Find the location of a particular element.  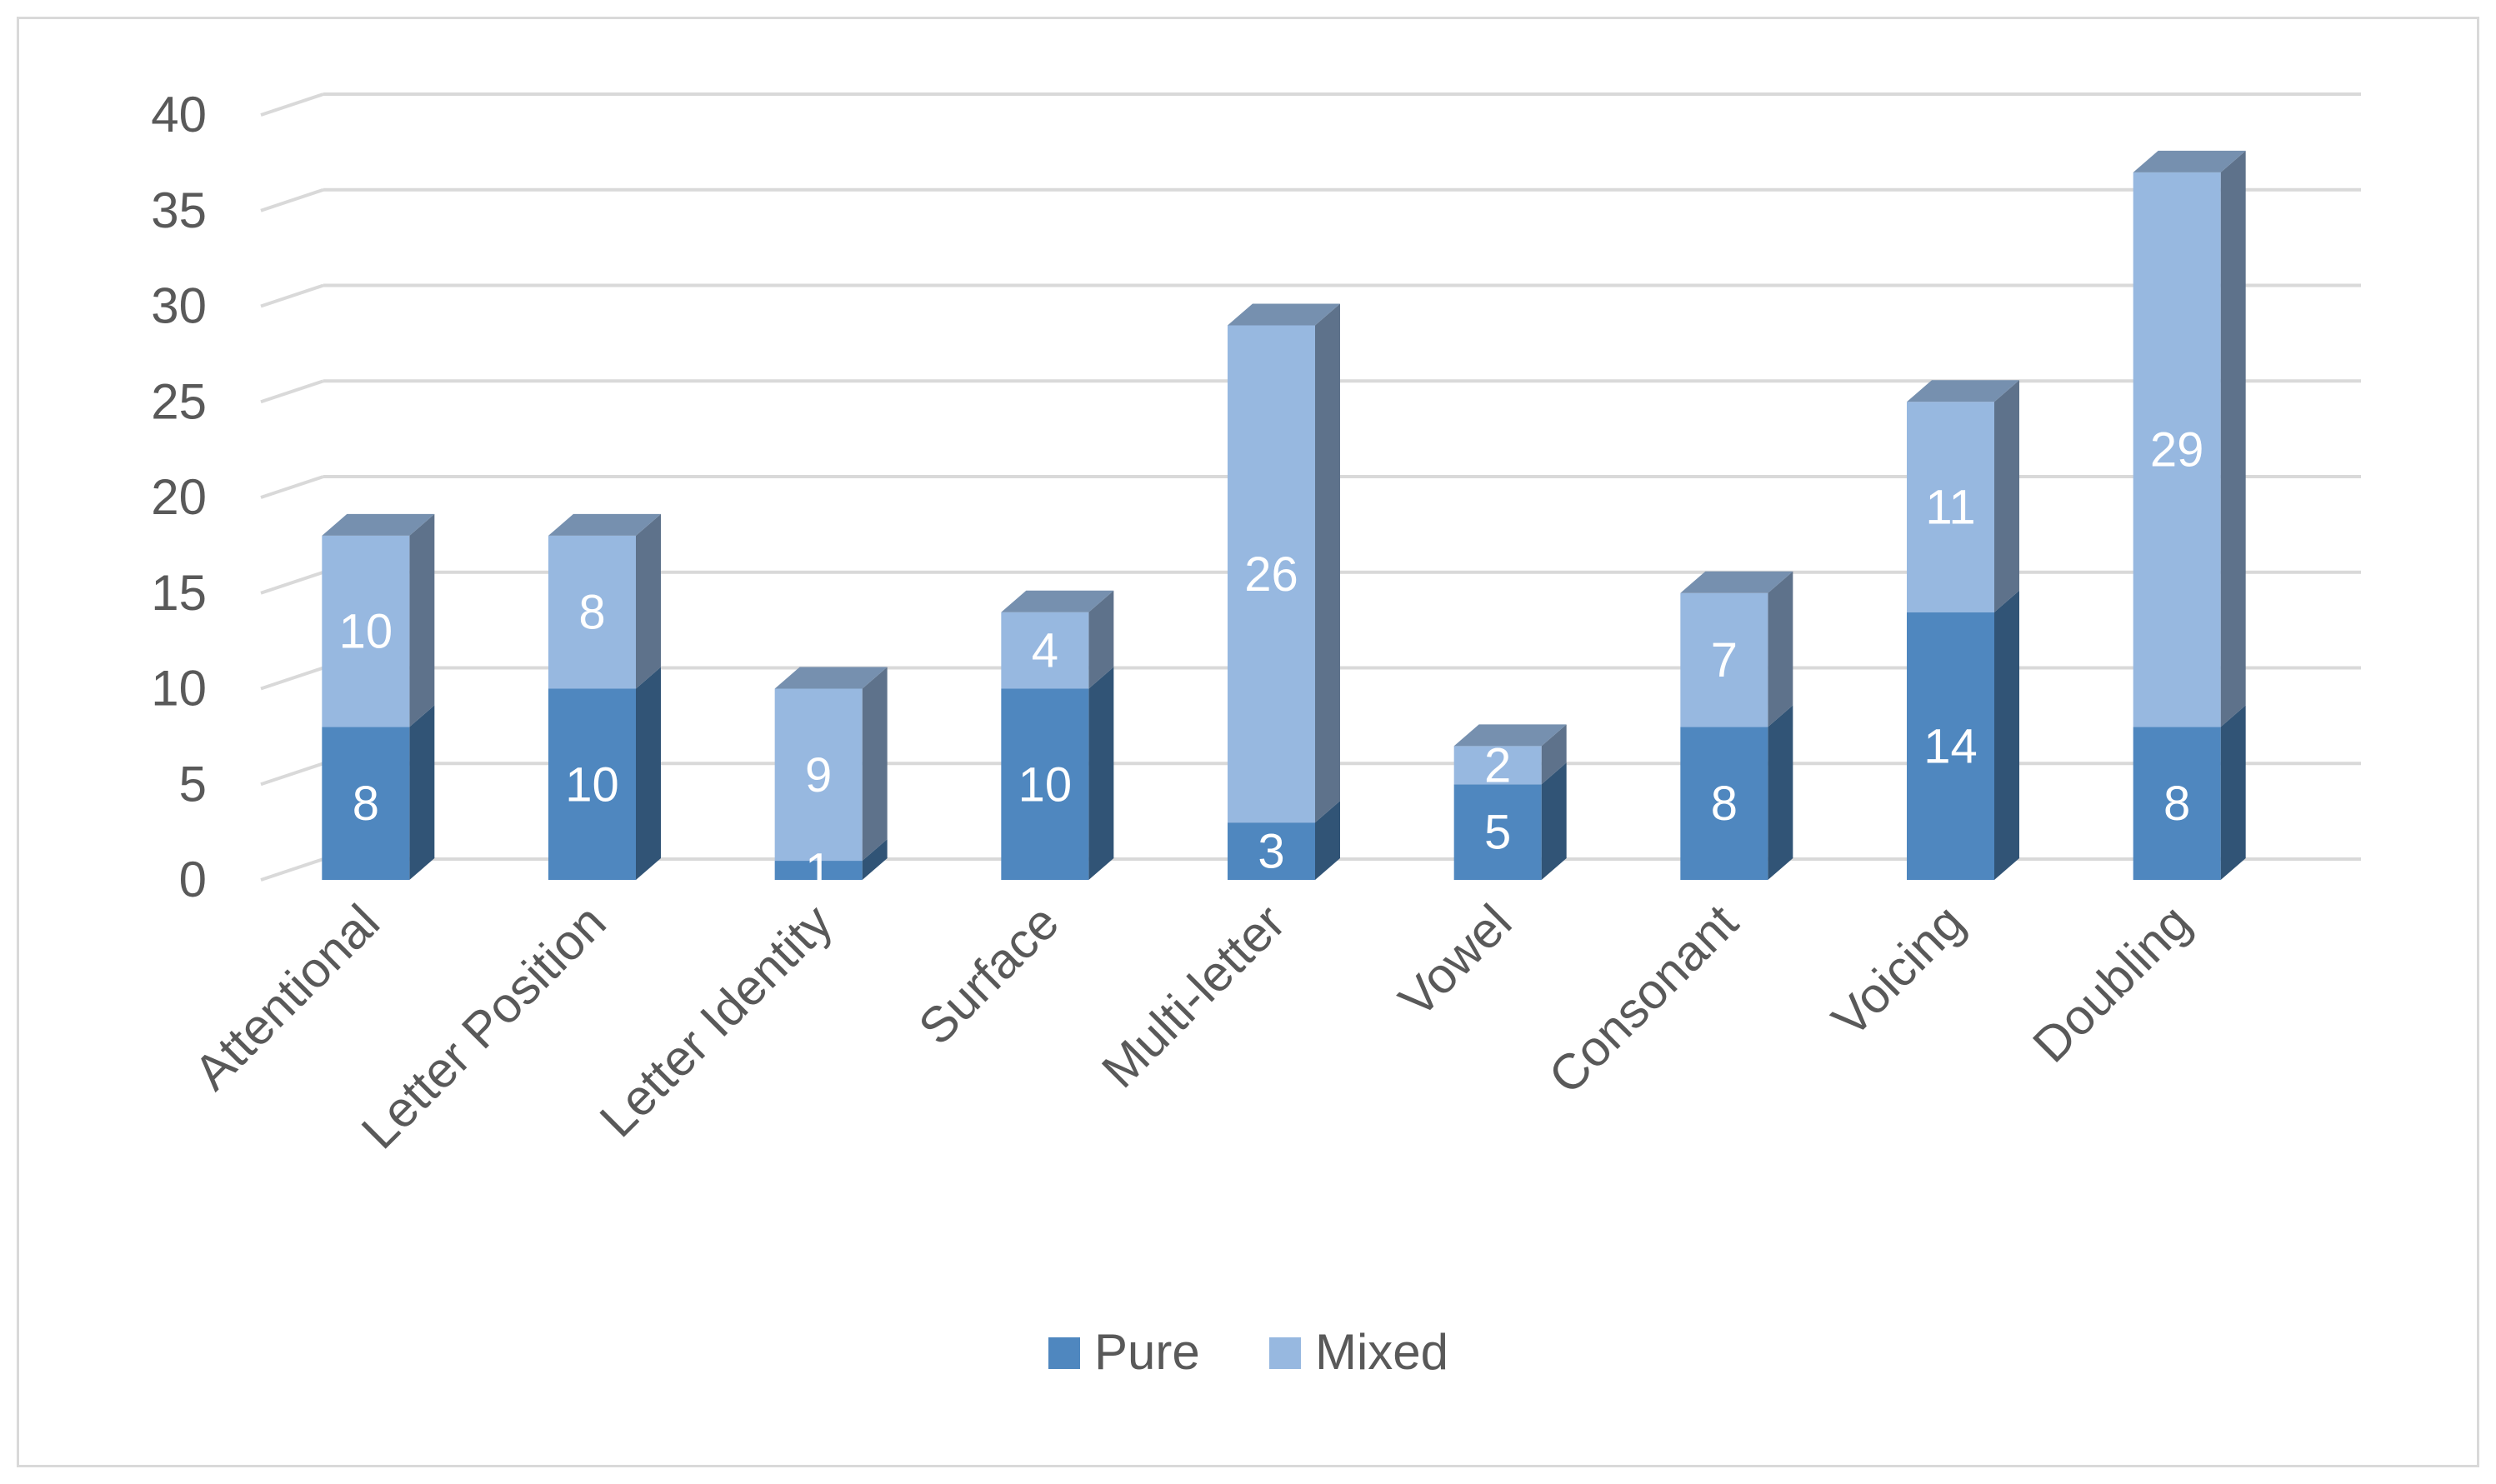

data-label: 11 is located at coordinates (1950, 507).